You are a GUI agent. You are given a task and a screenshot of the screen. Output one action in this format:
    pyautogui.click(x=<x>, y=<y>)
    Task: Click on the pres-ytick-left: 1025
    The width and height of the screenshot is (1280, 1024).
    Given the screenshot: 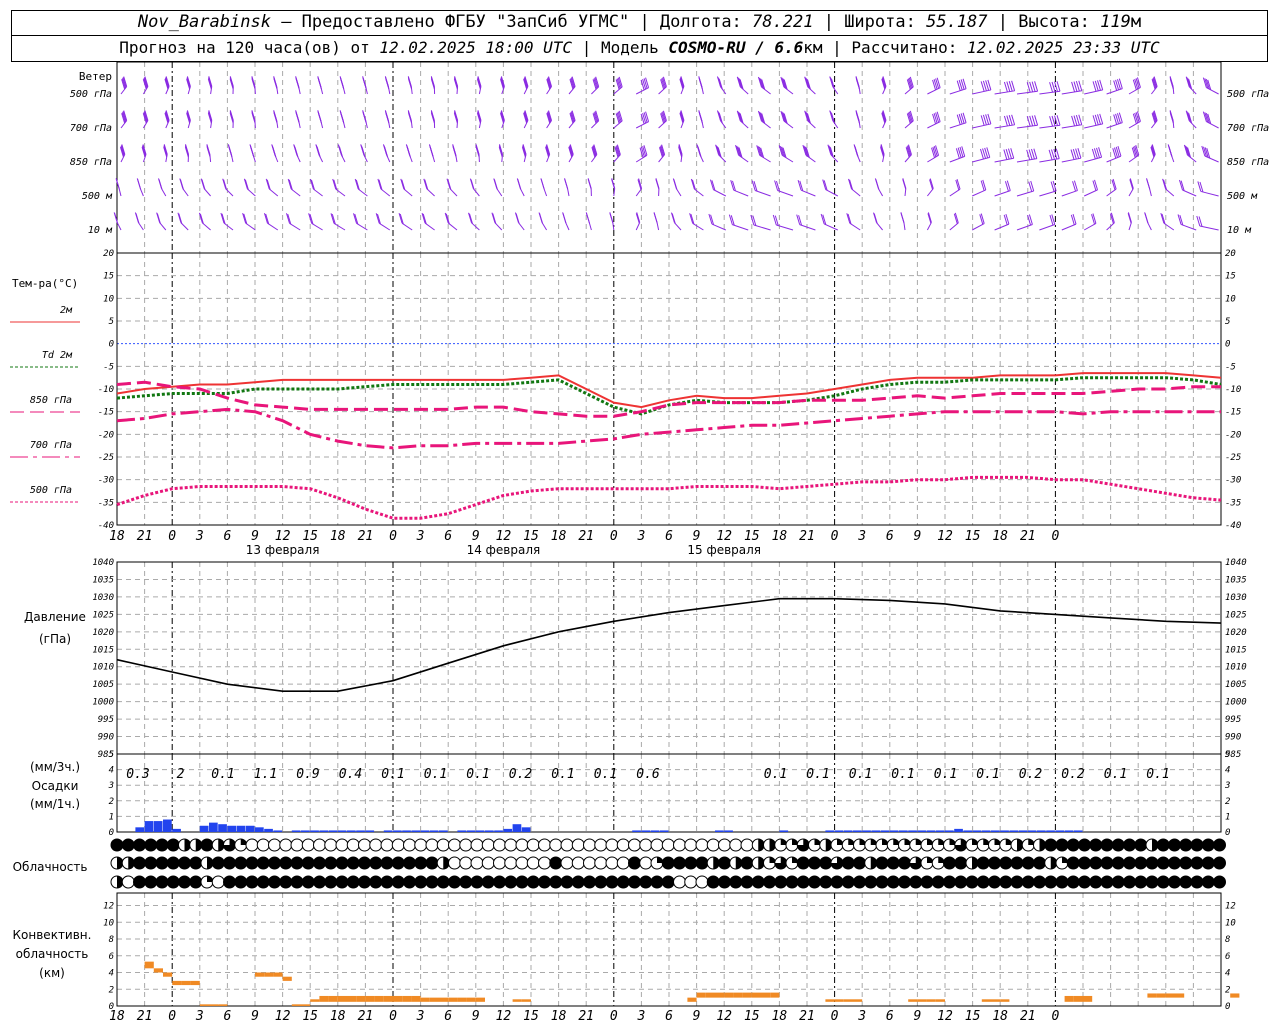 What is the action you would take?
    pyautogui.click(x=103, y=615)
    